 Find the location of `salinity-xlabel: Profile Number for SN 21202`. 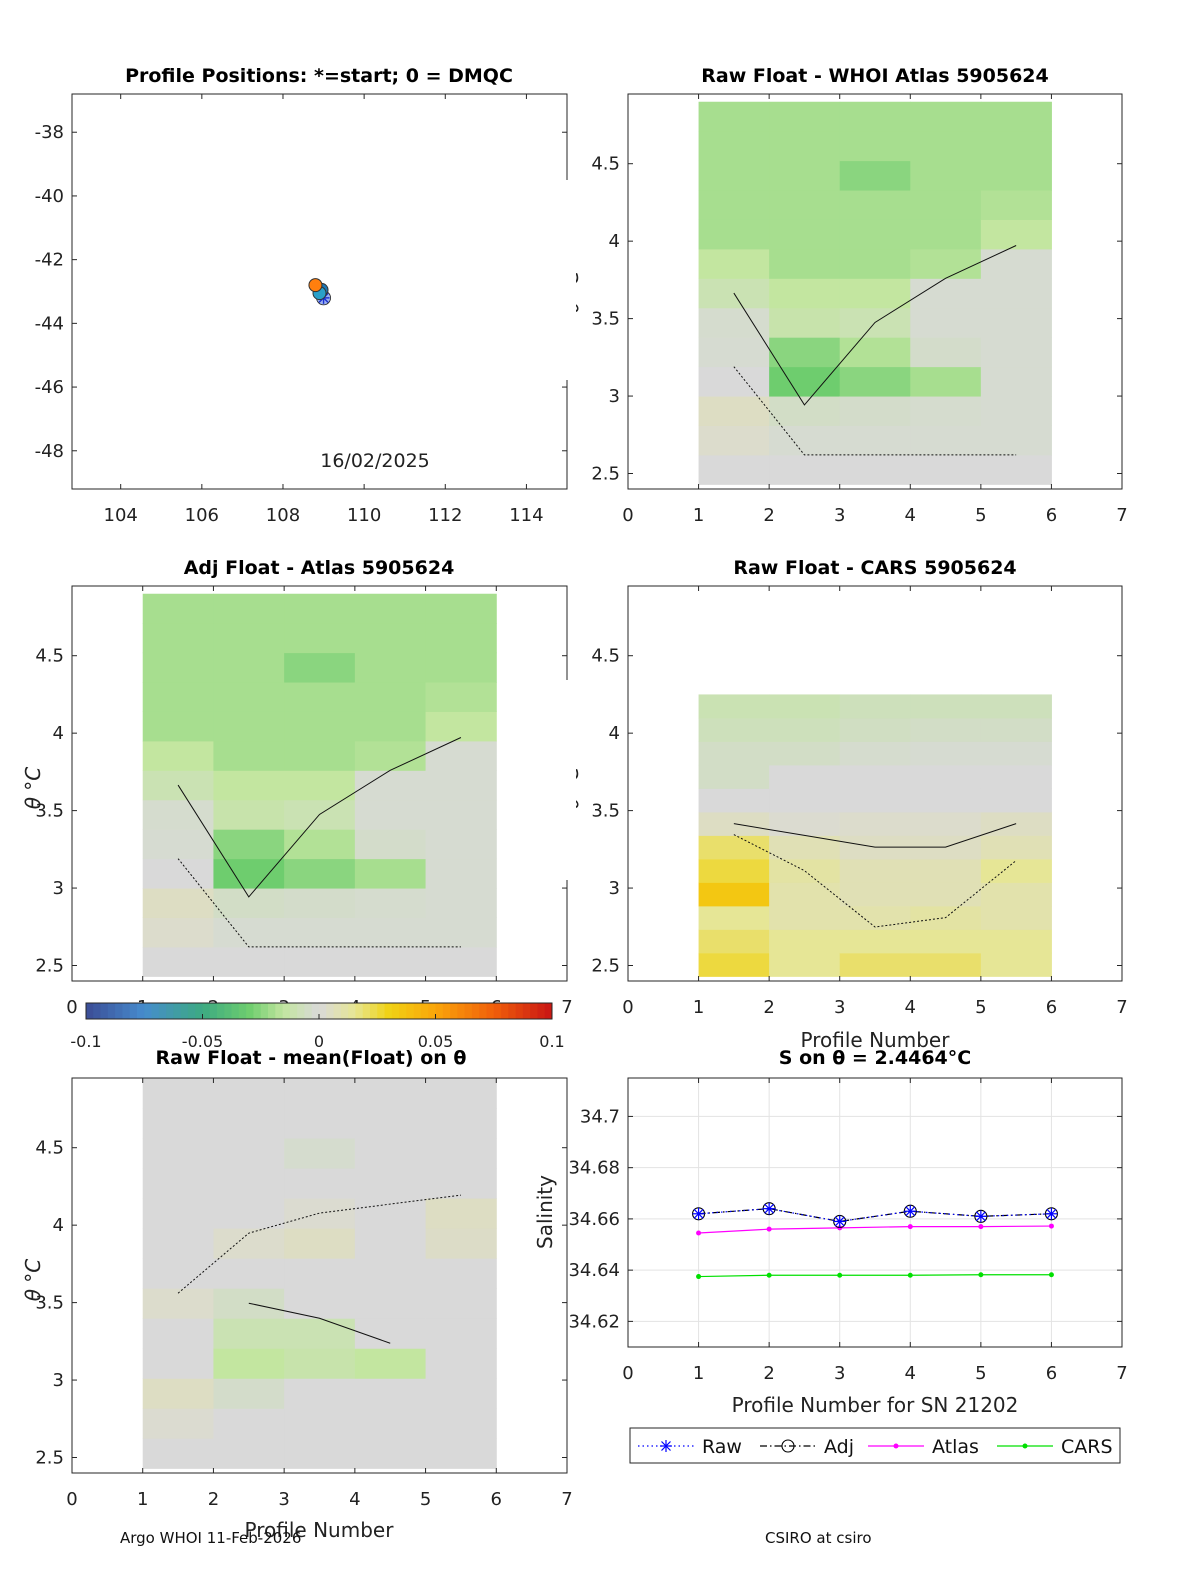

salinity-xlabel: Profile Number for SN 21202 is located at coordinates (875, 1405).